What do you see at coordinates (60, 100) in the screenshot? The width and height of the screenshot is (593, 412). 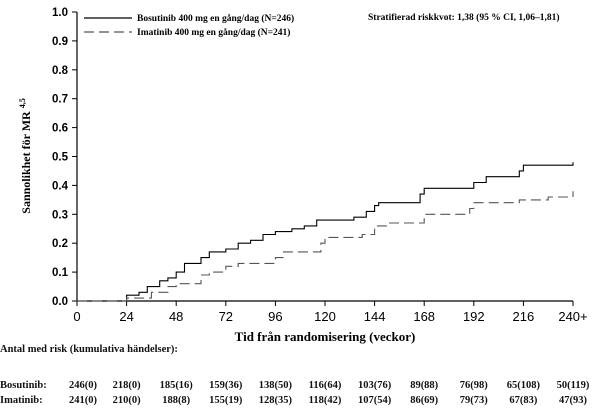 I see `y-tick-label: 0.7` at bounding box center [60, 100].